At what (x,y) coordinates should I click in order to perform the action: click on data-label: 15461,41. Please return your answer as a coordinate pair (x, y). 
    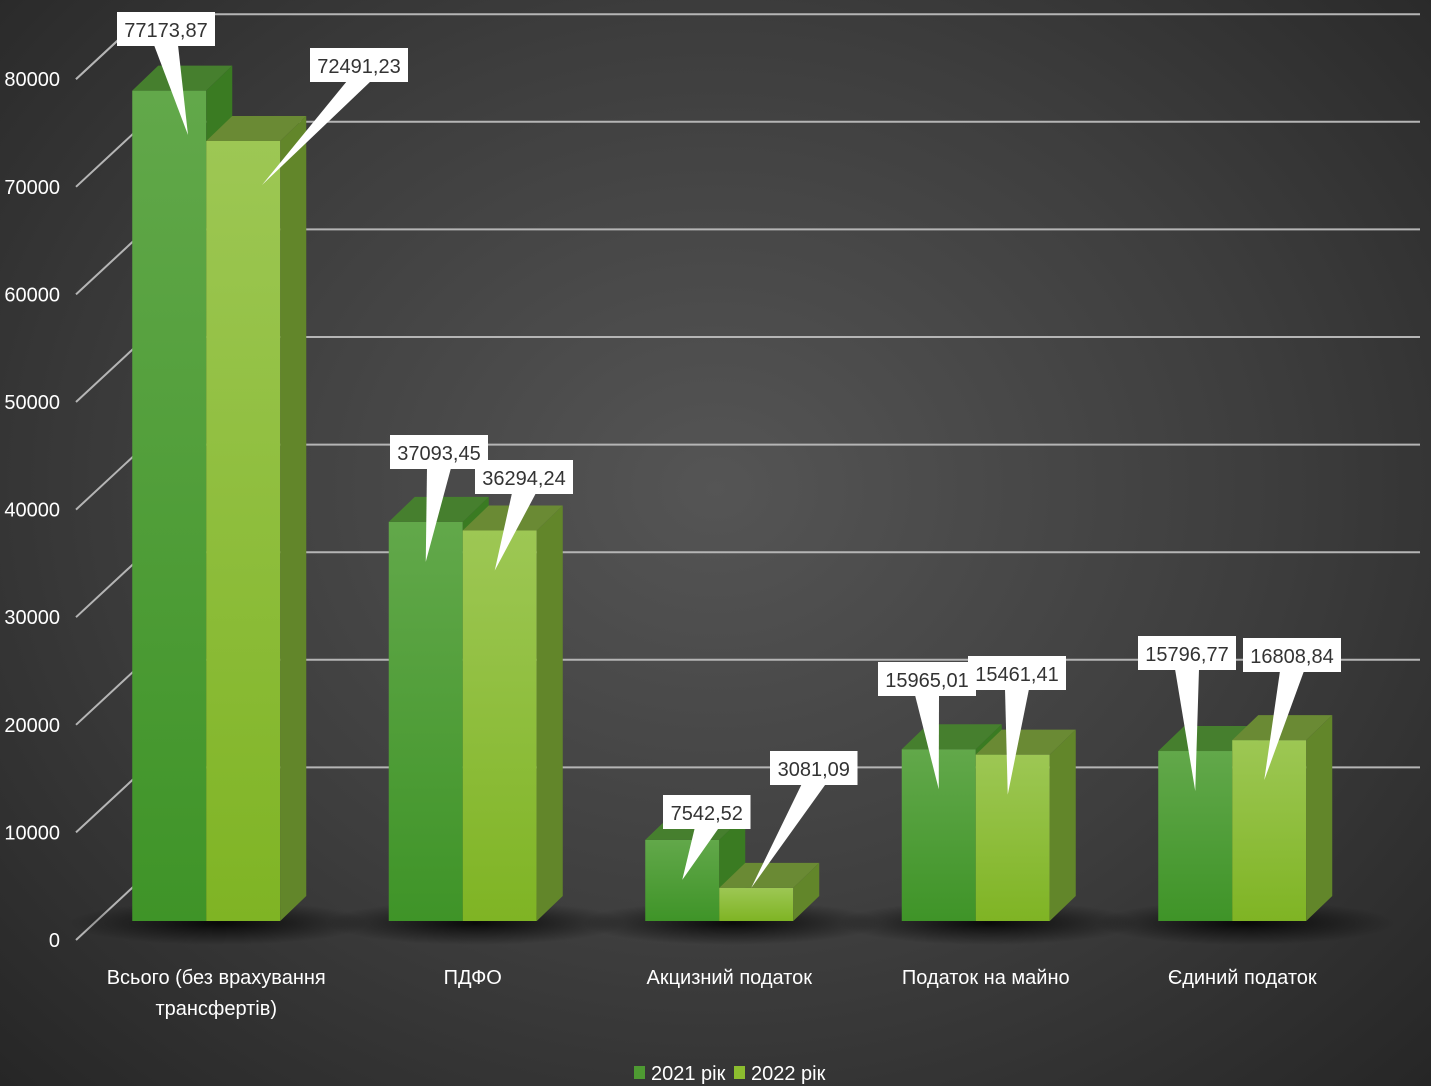
    Looking at the image, I should click on (1016, 675).